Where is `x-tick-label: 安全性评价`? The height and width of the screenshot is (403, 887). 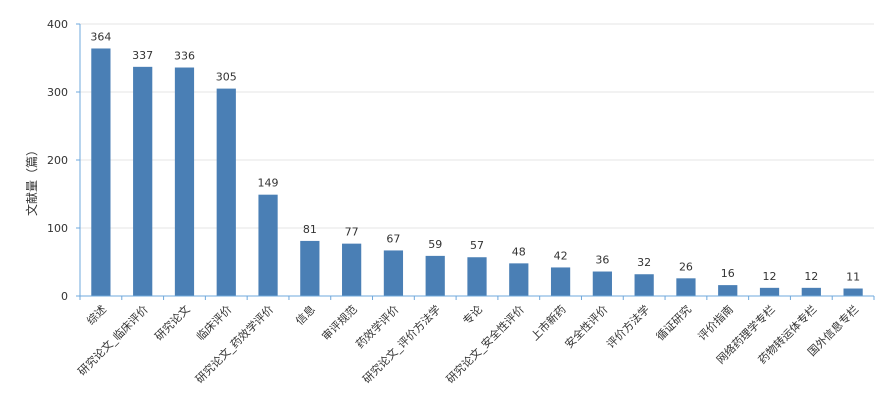 x-tick-label: 安全性评价 is located at coordinates (586, 326).